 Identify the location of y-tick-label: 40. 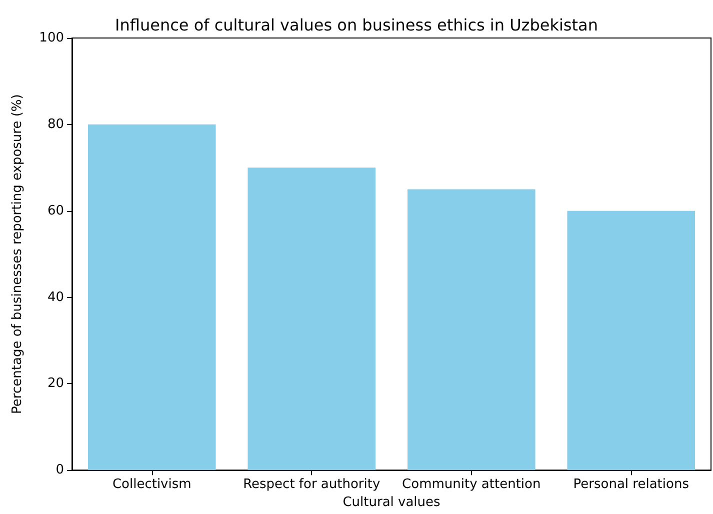
(55, 297).